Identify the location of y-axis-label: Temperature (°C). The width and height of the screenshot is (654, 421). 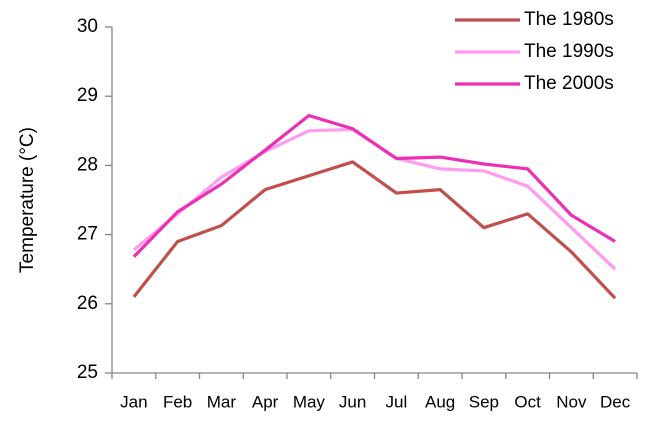
(27, 200).